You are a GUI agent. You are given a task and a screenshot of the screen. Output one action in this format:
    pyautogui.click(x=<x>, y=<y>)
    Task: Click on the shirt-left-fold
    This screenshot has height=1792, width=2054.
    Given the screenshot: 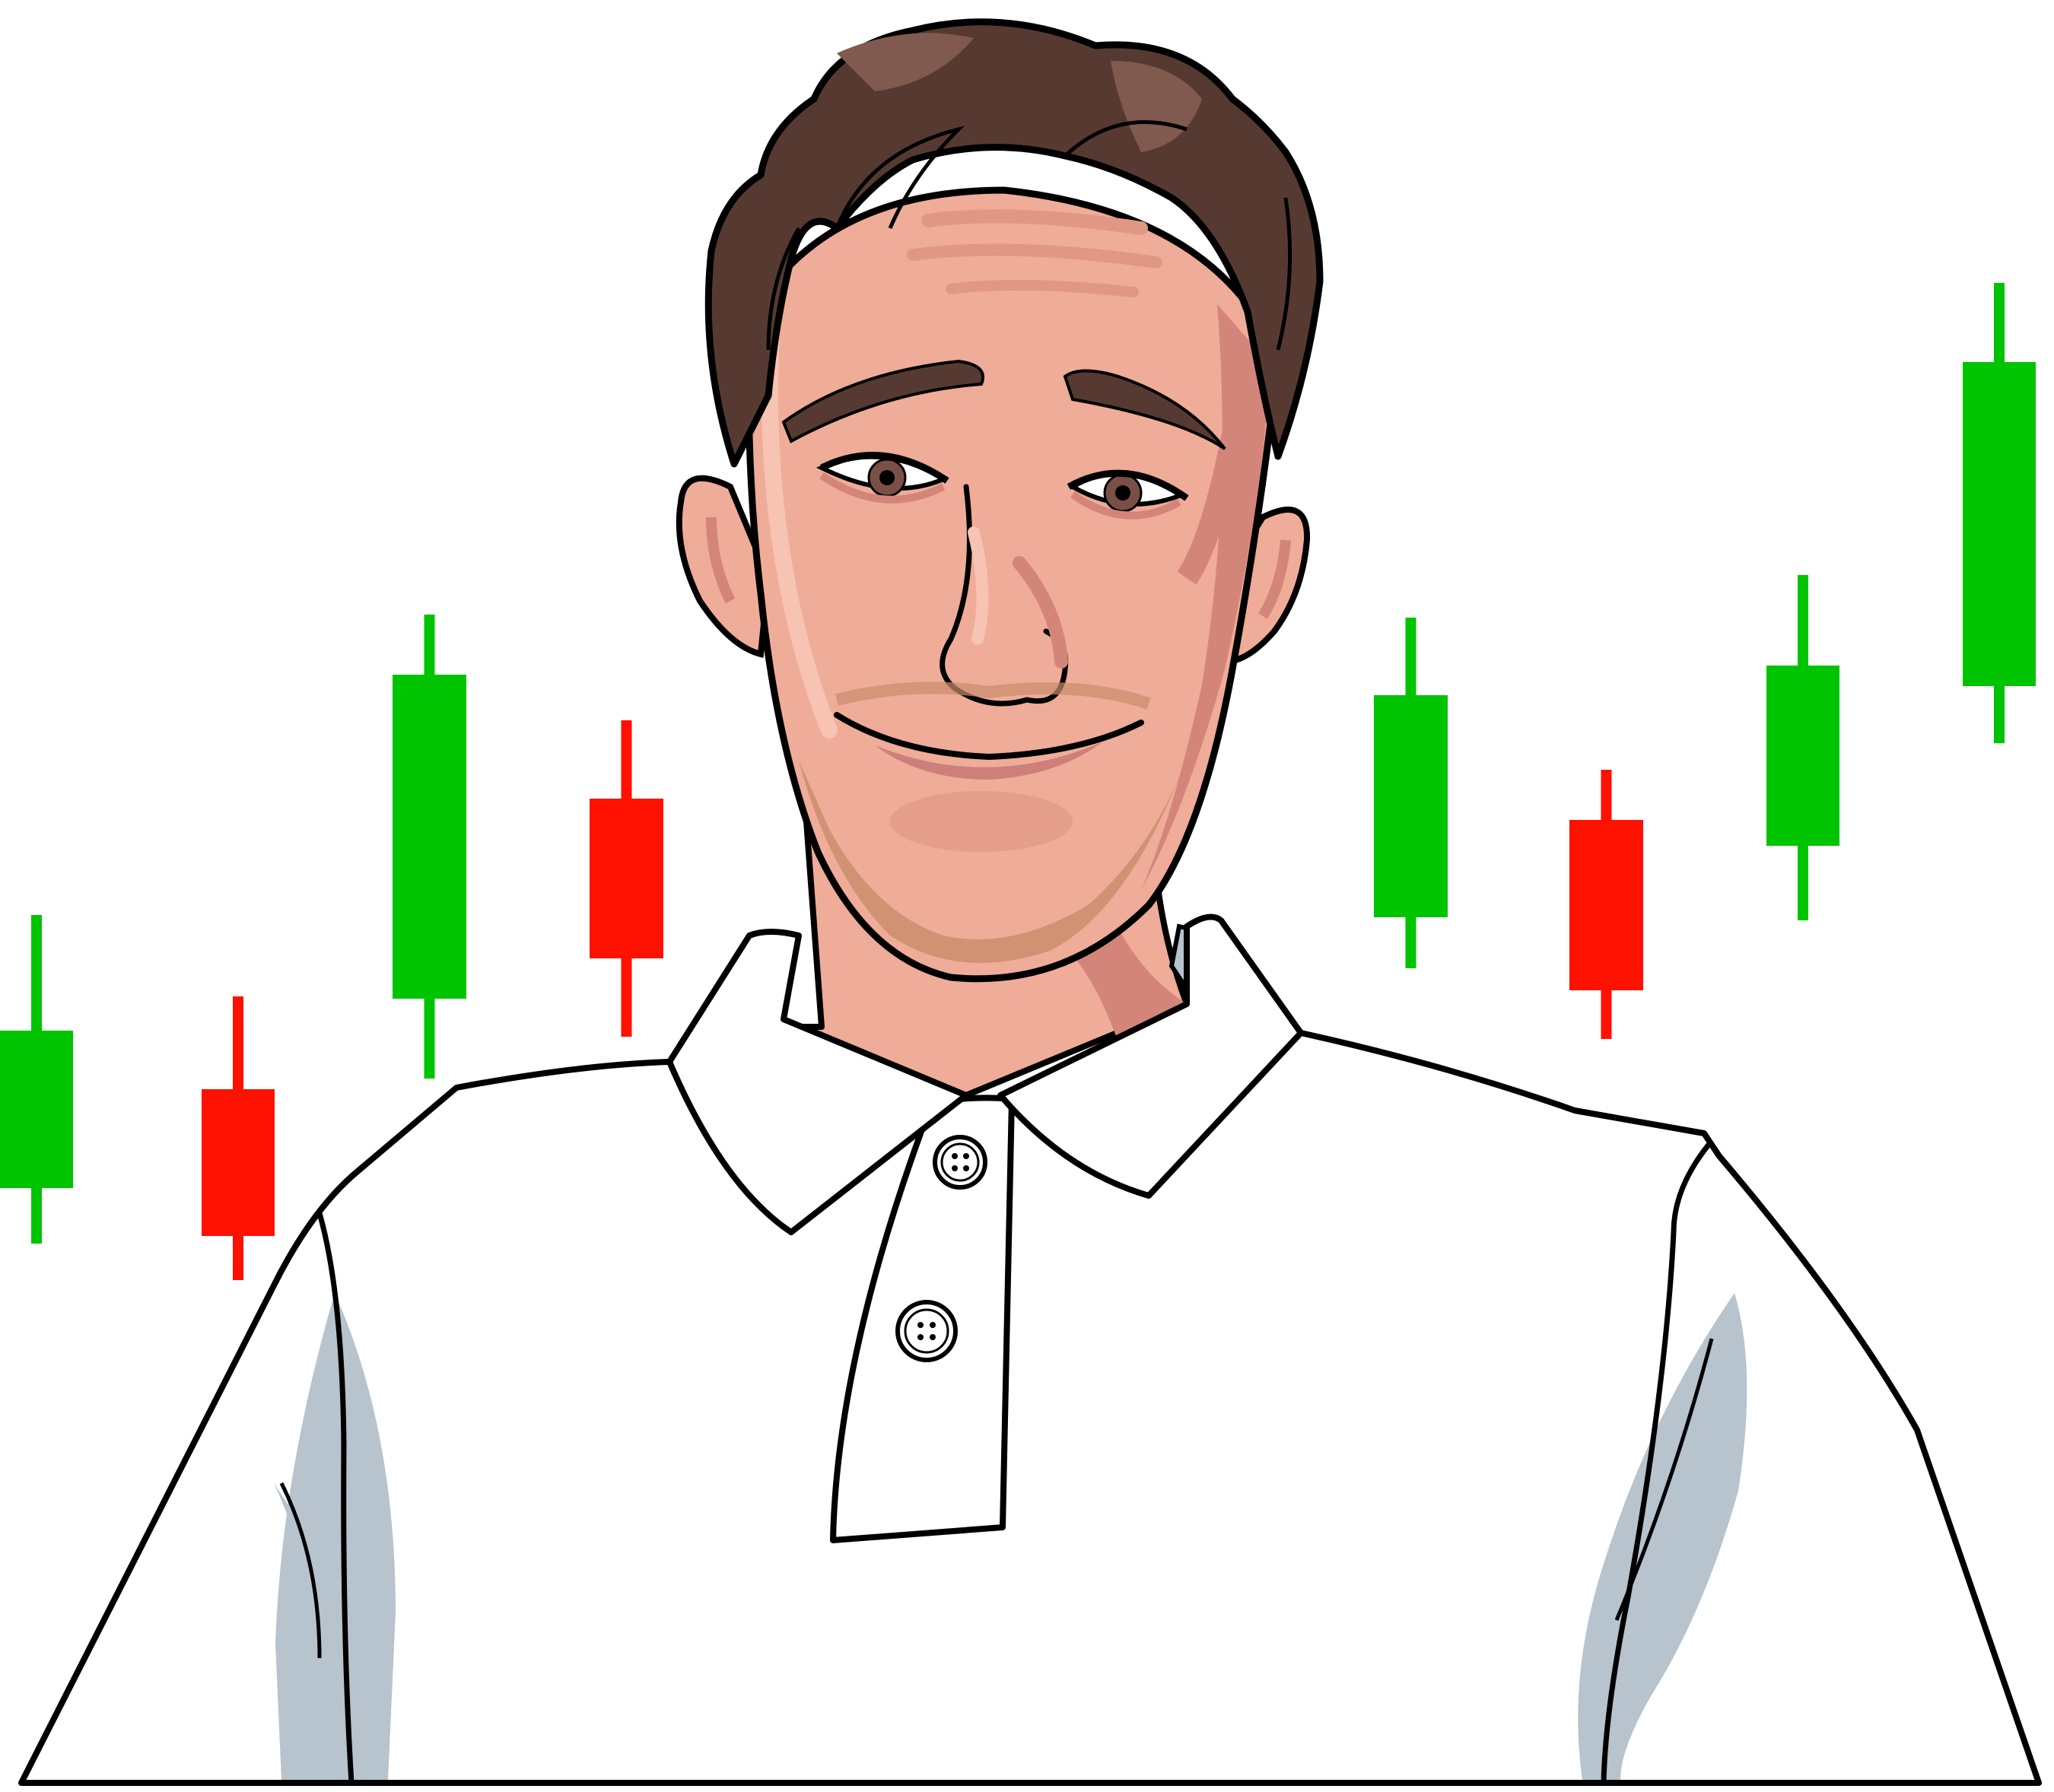 What is the action you would take?
    pyautogui.click(x=316, y=1618)
    